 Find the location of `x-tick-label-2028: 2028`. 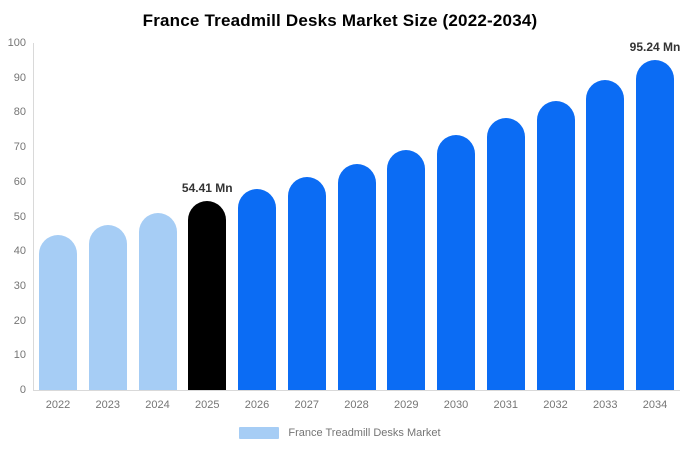

x-tick-label-2028: 2028 is located at coordinates (356, 405).